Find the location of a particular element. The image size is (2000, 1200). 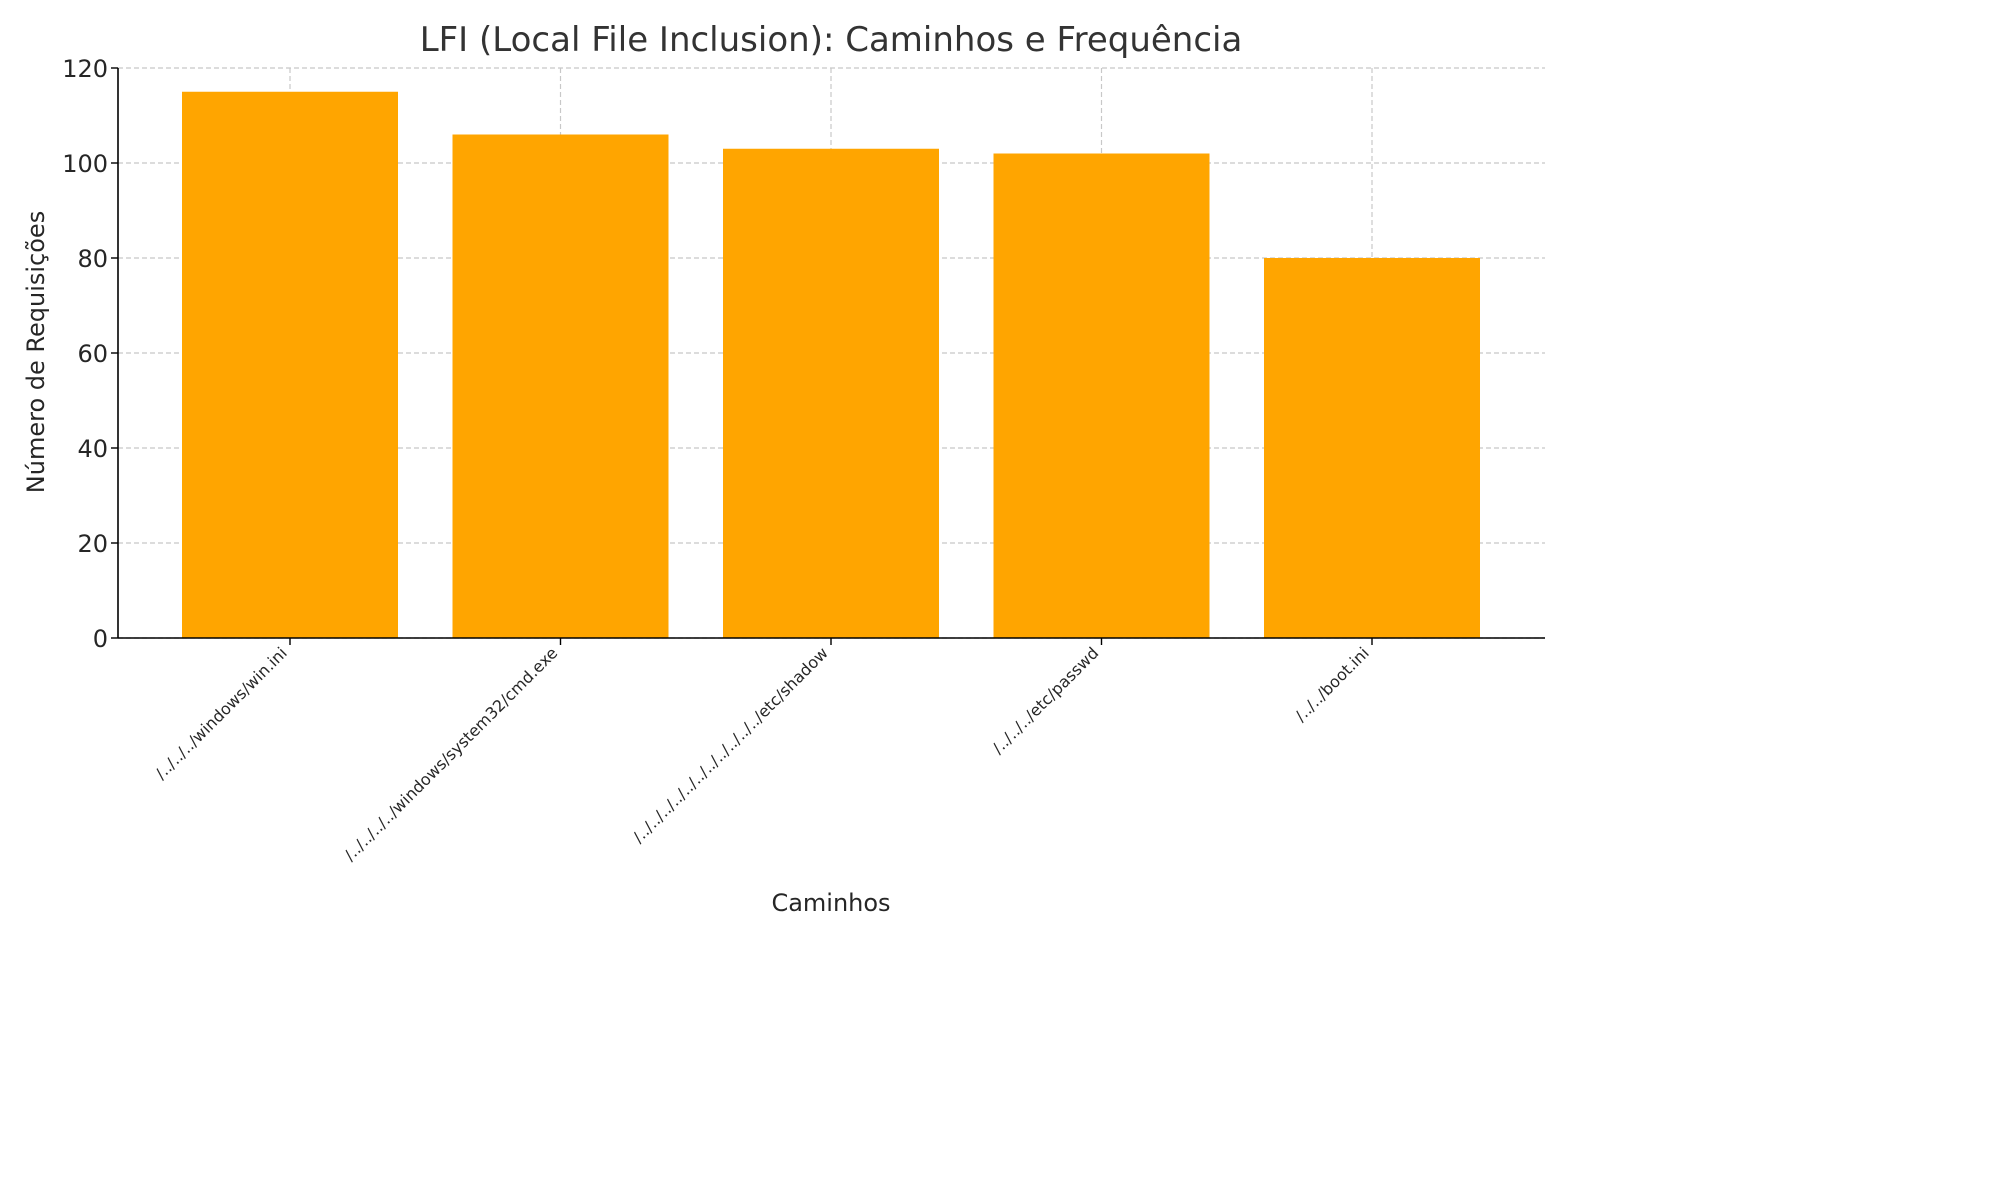

y-axis-label: Número de Requisições is located at coordinates (36, 352).